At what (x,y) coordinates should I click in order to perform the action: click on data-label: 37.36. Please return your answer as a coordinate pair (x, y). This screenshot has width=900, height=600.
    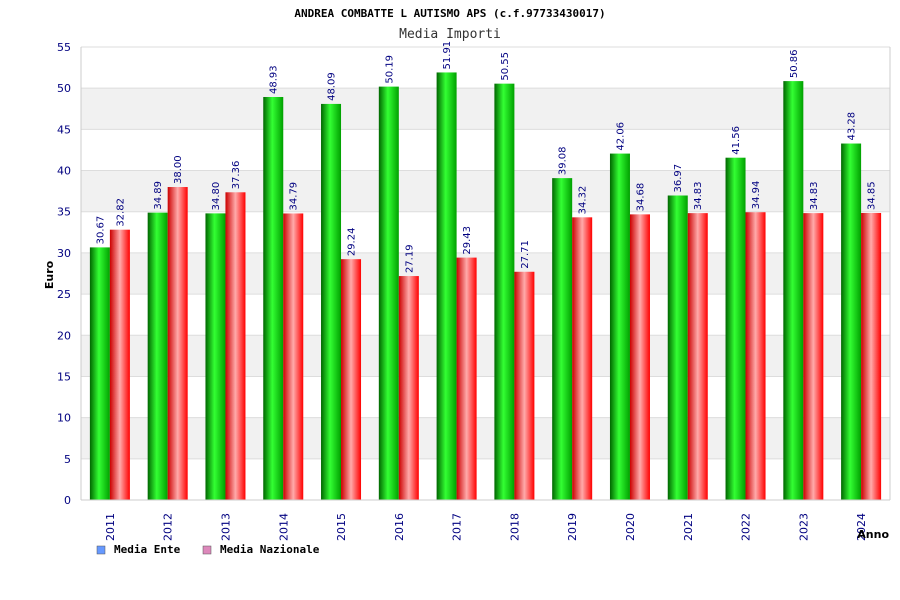
    Looking at the image, I should click on (236, 175).